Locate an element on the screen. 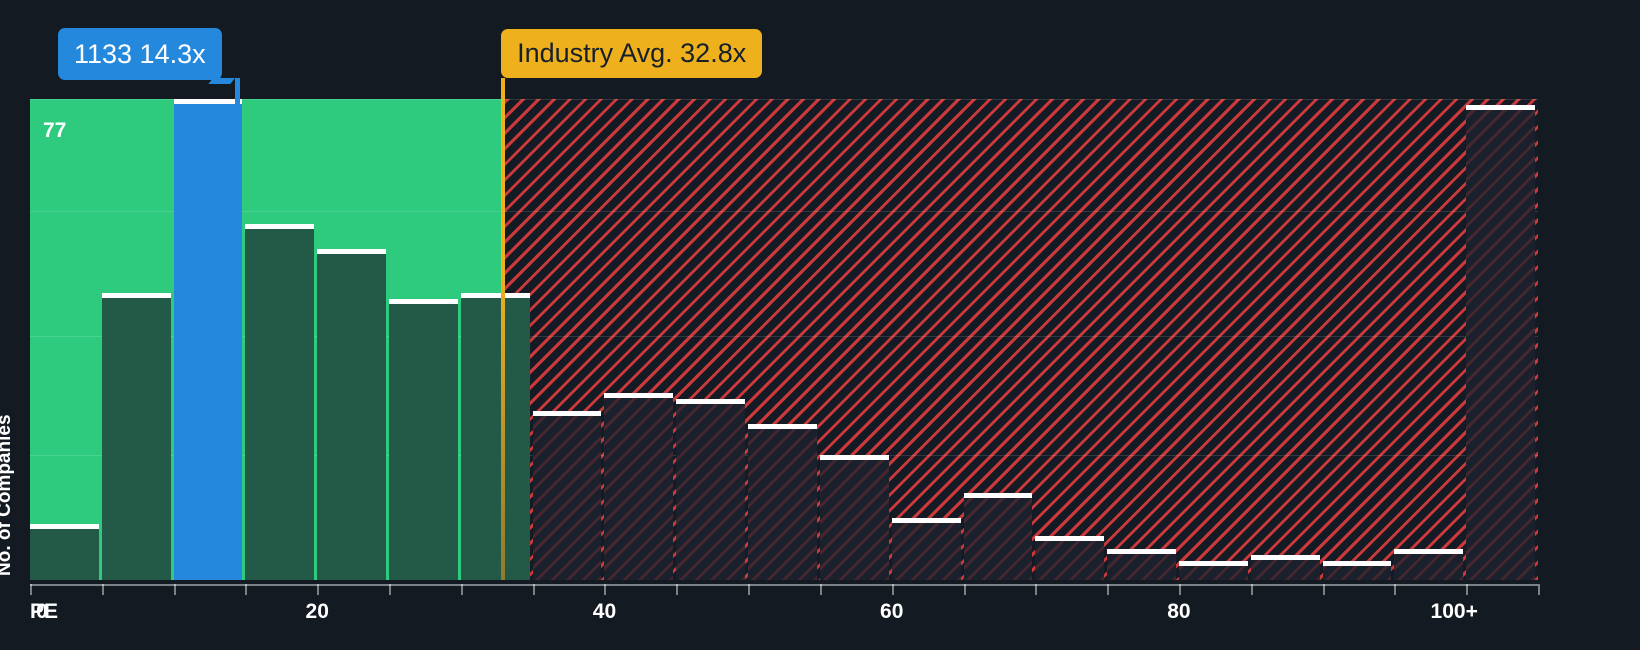 The image size is (1640, 650). industry-average-line is located at coordinates (503, 329).